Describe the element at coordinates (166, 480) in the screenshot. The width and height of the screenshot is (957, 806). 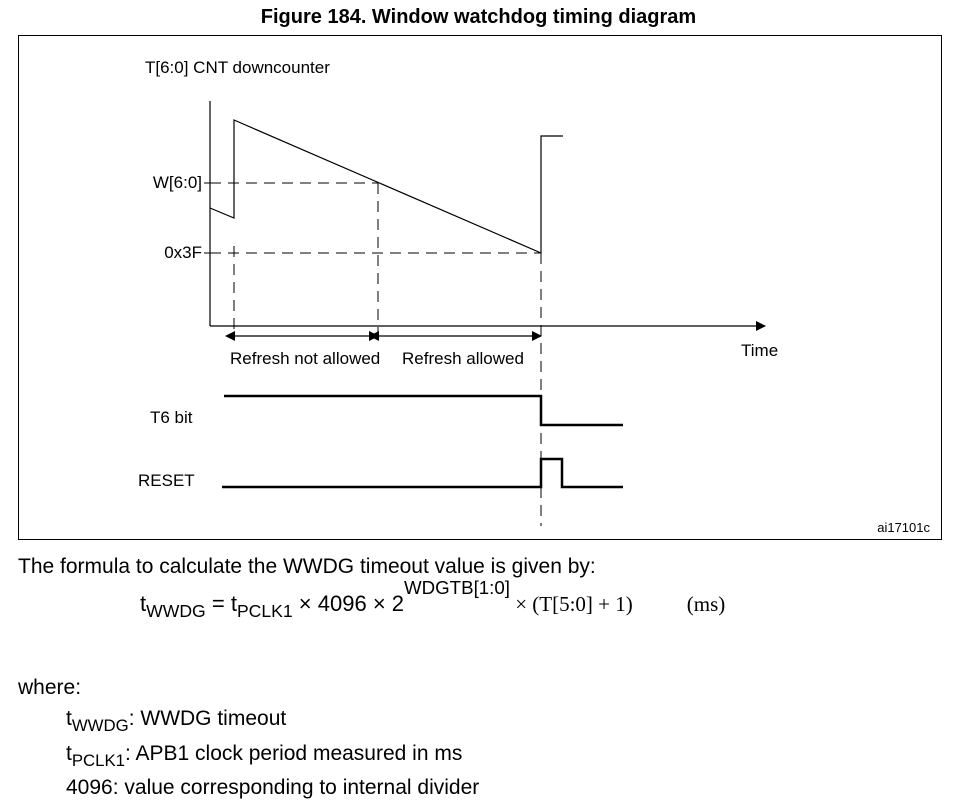
I see `reset-label: RESET` at that location.